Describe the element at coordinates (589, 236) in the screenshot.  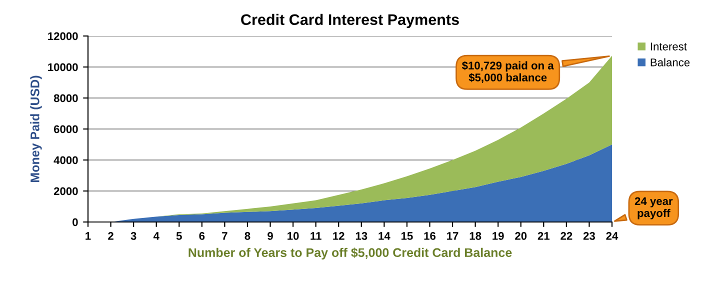
I see `x-tick-label: 23` at that location.